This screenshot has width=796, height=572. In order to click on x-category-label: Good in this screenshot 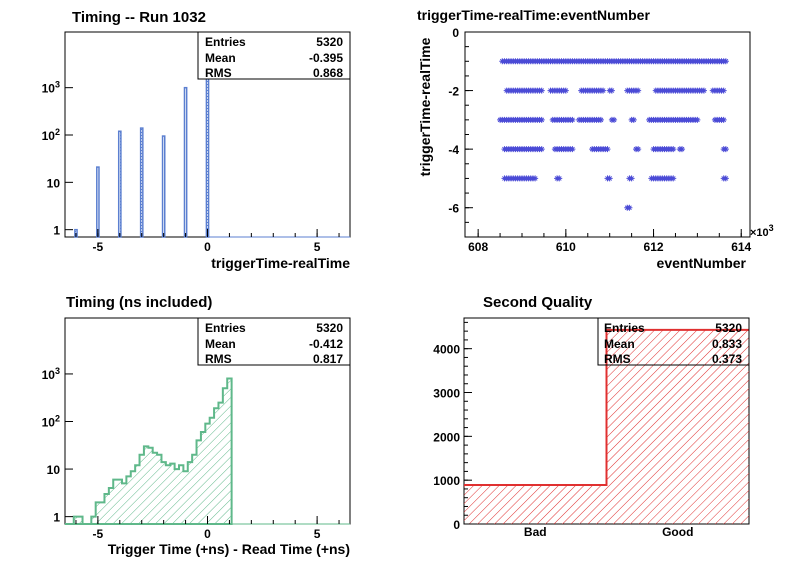, I will do `click(677, 532)`.